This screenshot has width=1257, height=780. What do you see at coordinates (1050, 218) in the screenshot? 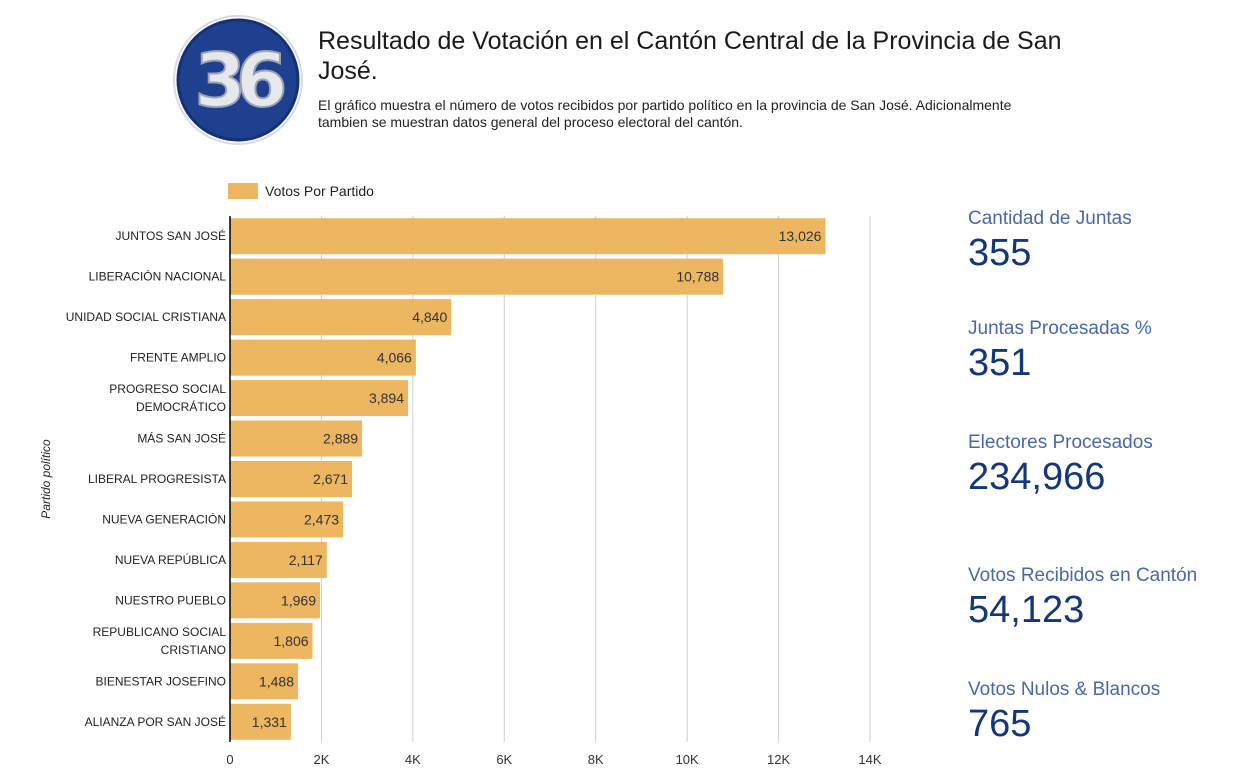
I see `kpi-label: Cantidad de Juntas` at bounding box center [1050, 218].